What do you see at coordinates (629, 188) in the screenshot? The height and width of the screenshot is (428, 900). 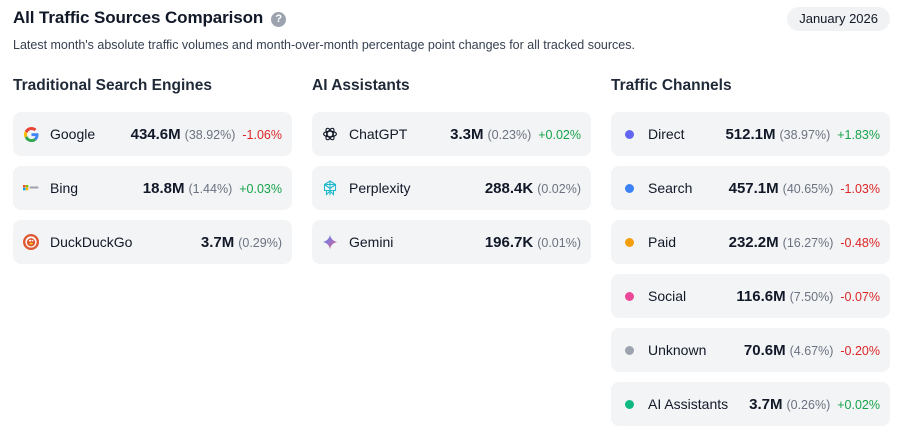 I see `search-dot-icon` at bounding box center [629, 188].